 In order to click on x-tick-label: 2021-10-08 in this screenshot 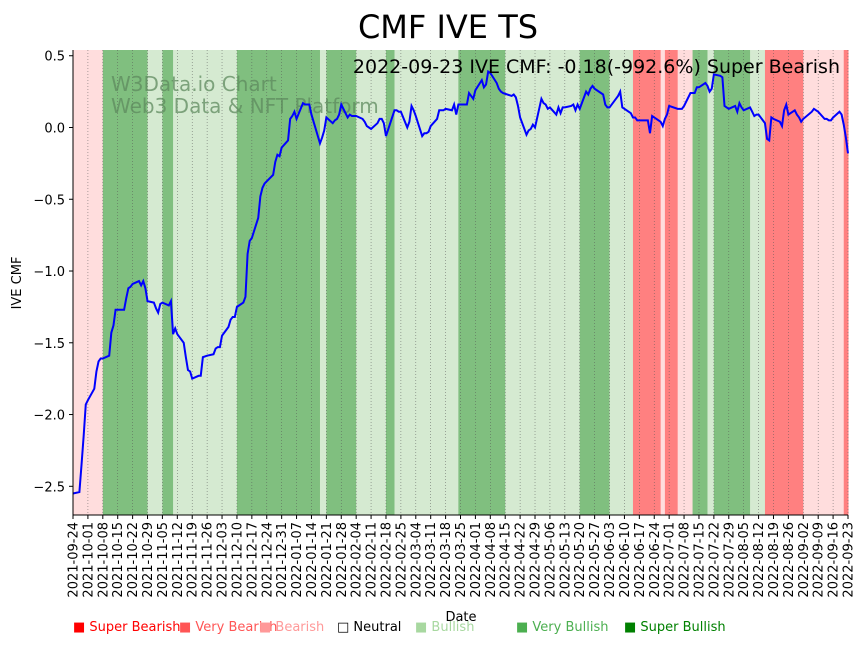, I will do `click(103, 560)`.